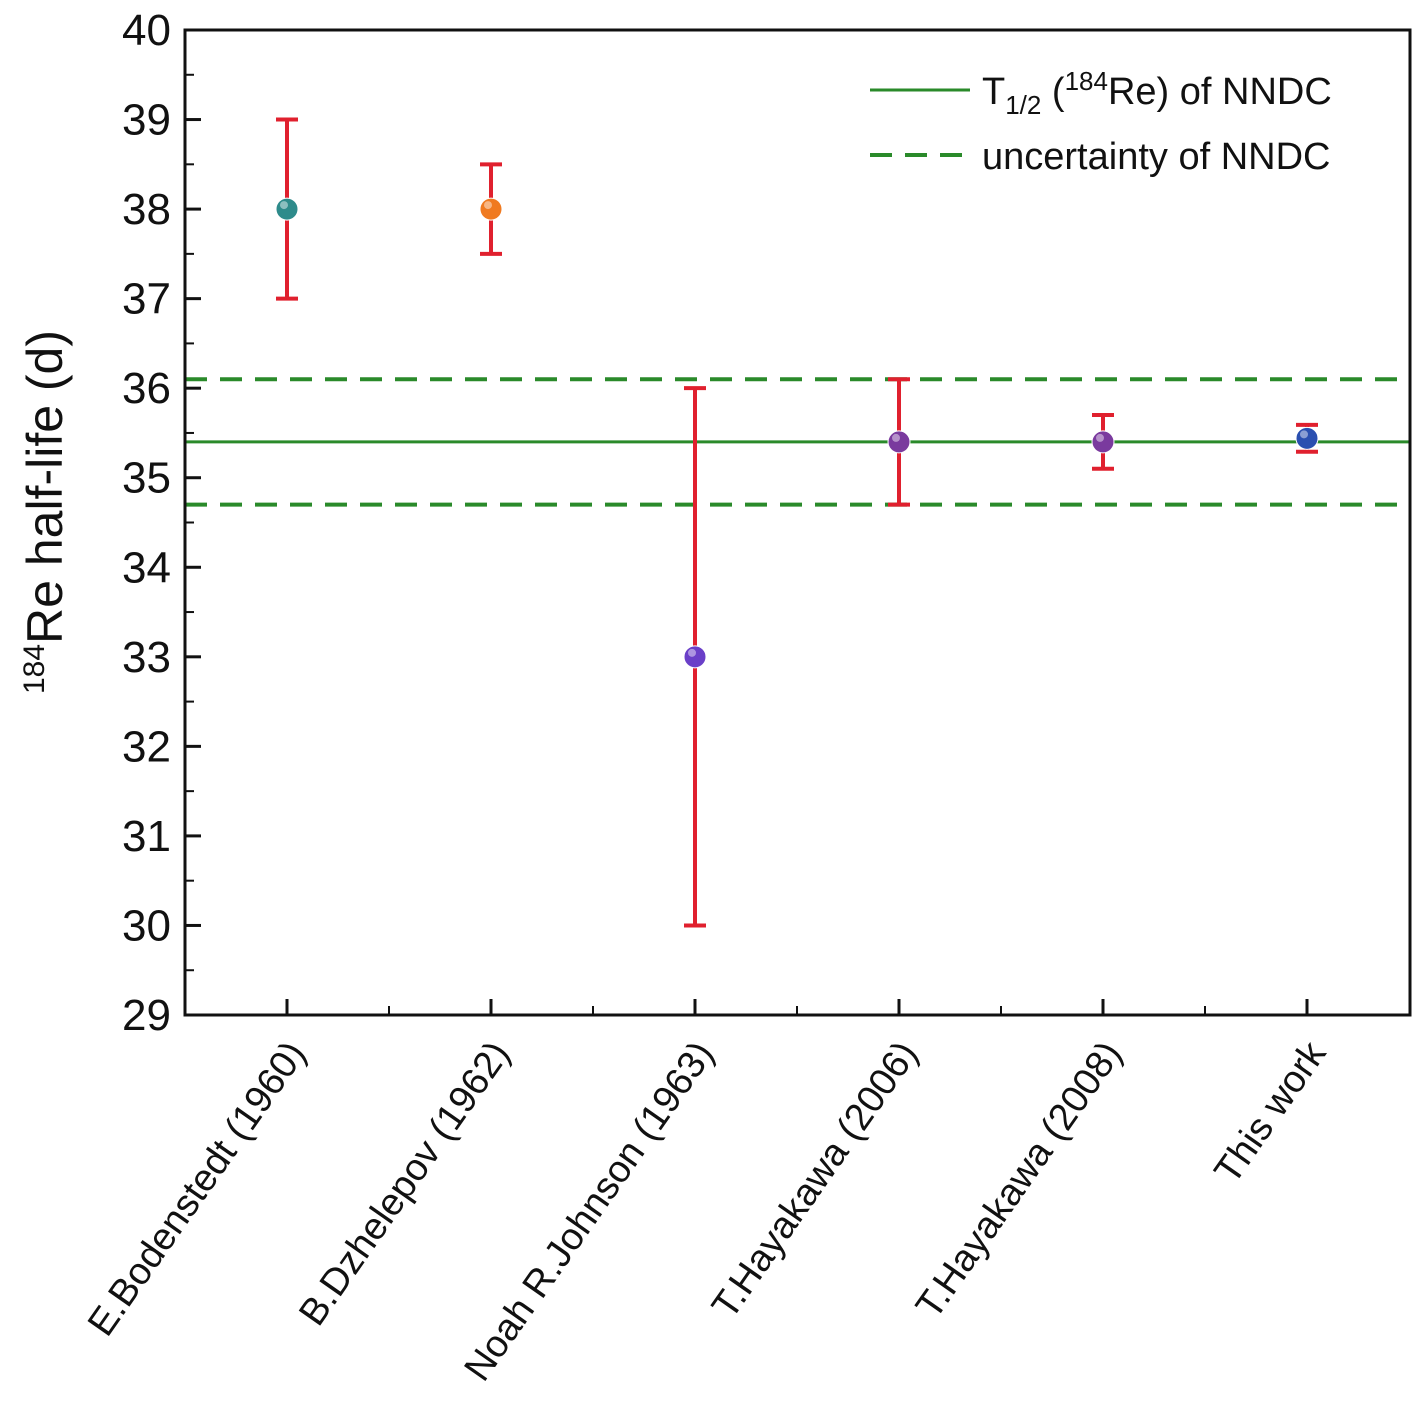  I want to click on y-tick-label: 33, so click(146, 657).